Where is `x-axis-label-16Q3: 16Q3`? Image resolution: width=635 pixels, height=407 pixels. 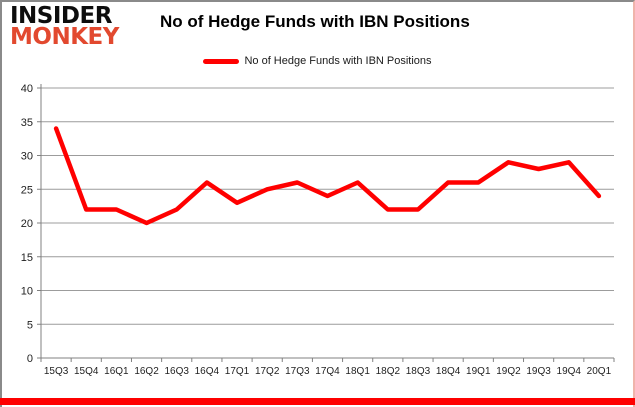 x-axis-label-16Q3: 16Q3 is located at coordinates (176, 371).